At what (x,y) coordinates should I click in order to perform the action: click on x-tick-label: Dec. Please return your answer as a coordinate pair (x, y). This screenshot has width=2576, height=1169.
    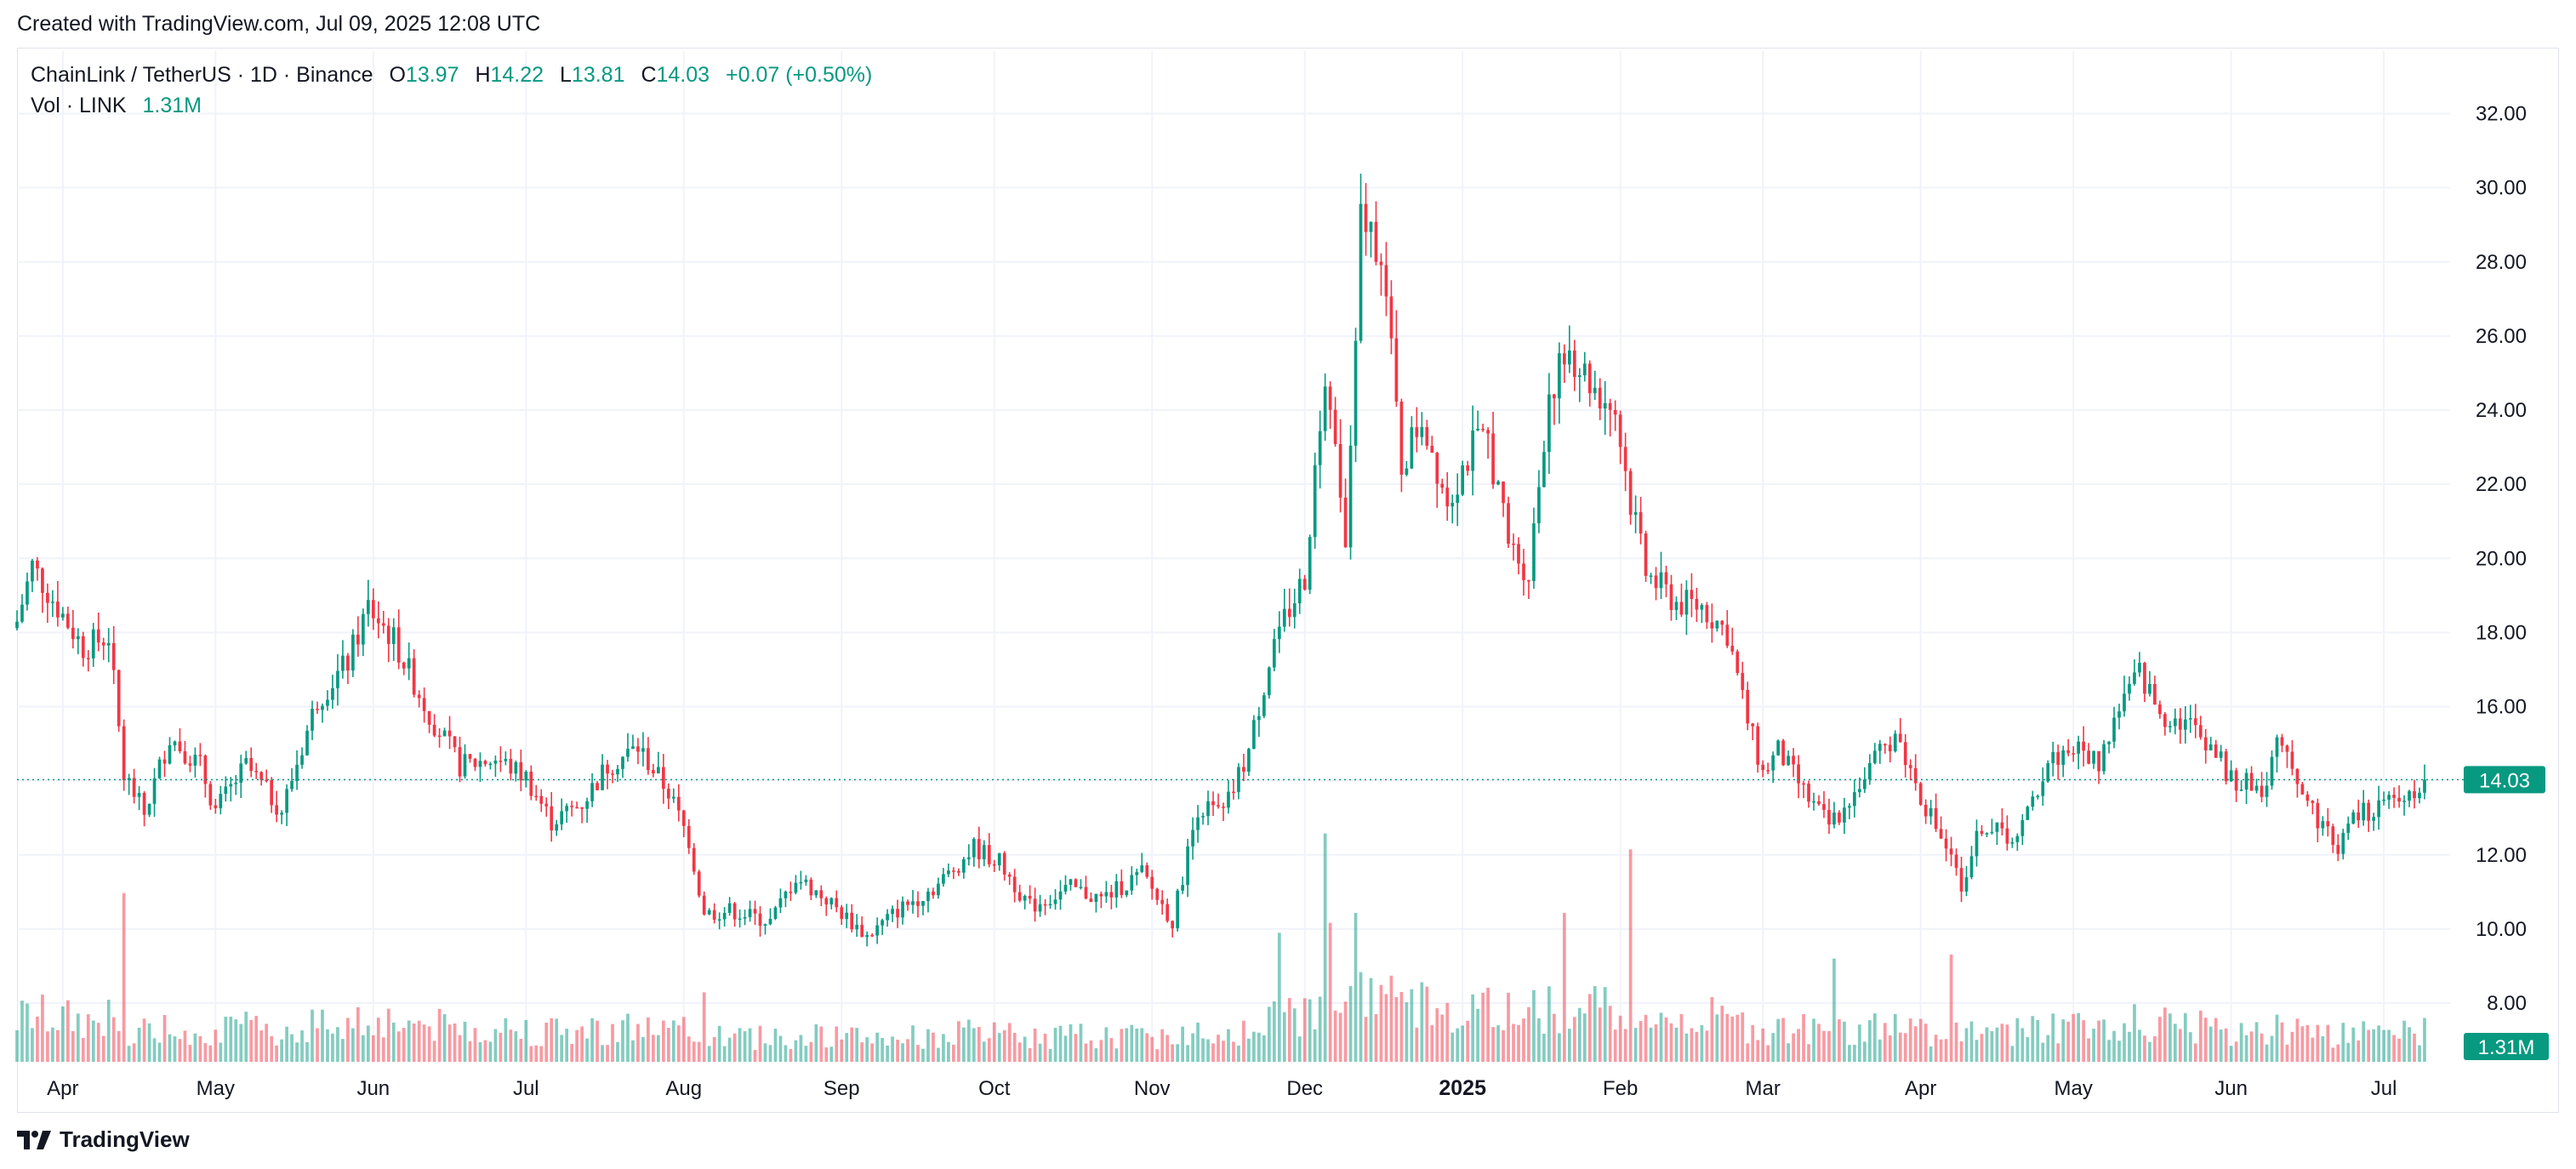
    Looking at the image, I should click on (1305, 1088).